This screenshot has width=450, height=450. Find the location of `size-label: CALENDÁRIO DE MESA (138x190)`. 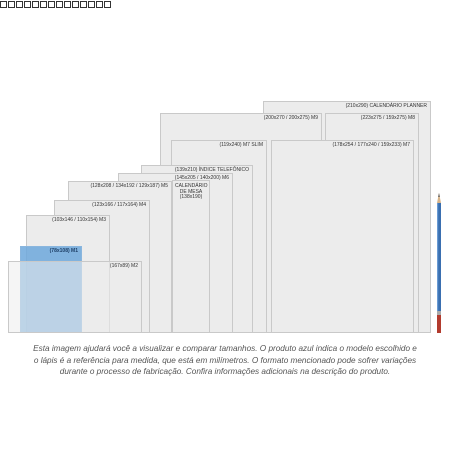

size-label: CALENDÁRIO DE MESA (138x190) is located at coordinates (191, 191).